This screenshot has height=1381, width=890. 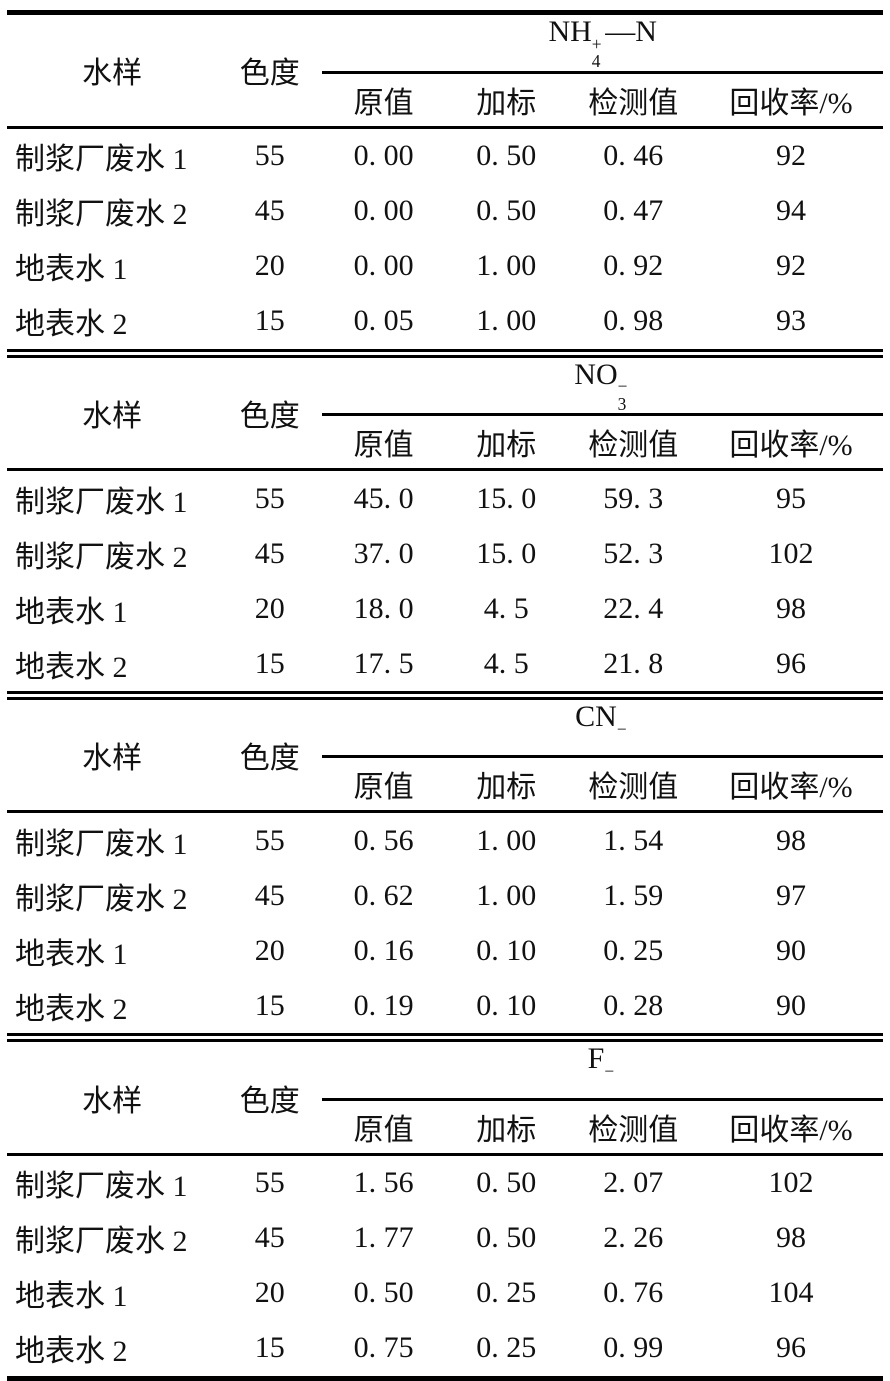 I want to click on cell-detected: 0. 92, so click(x=633, y=265).